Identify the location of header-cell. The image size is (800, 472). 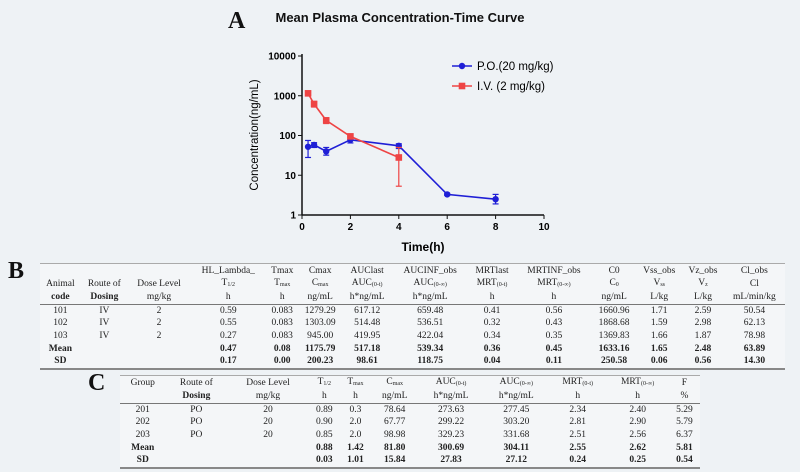
(60, 270).